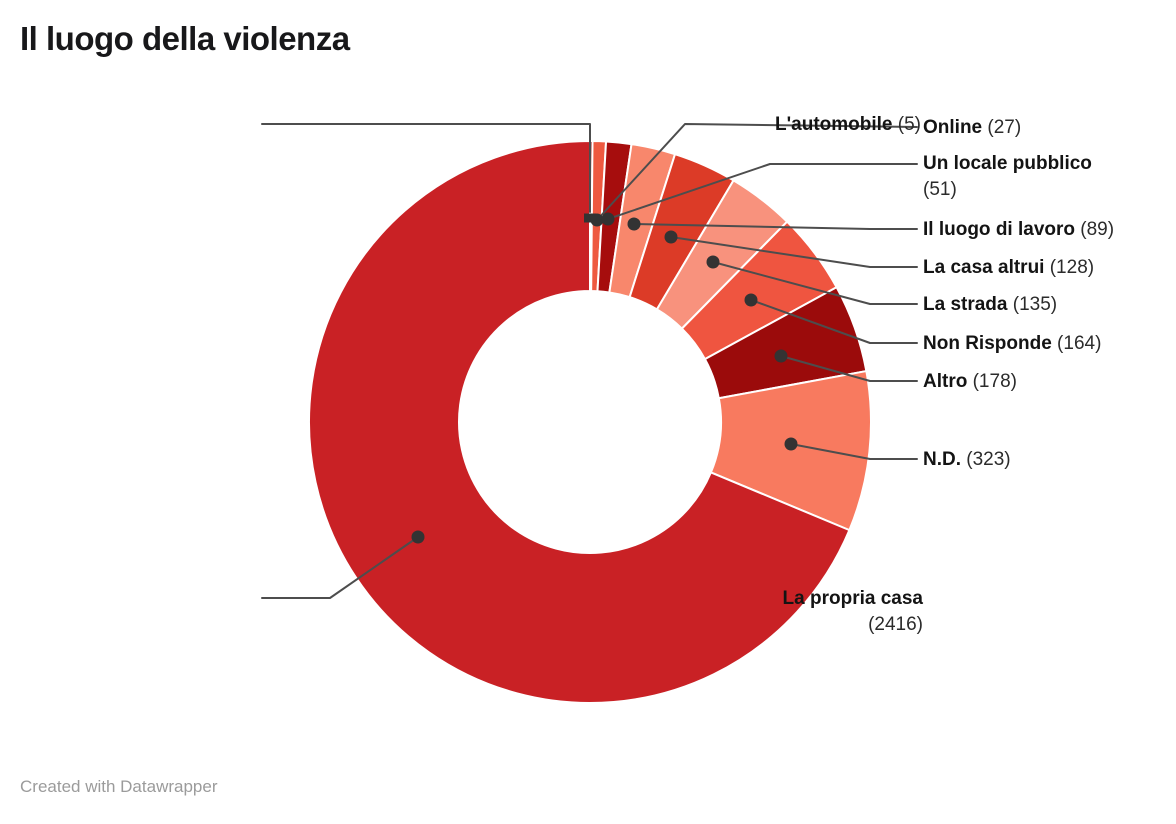 This screenshot has height=824, width=1176. Describe the element at coordinates (794, 252) in the screenshot. I see `leader-line-la-casa-altrui` at that location.